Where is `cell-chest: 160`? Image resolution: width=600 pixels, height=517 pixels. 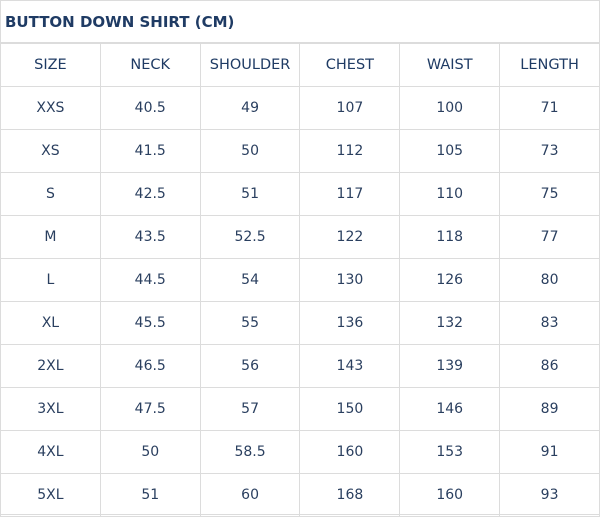
cell-chest: 160 is located at coordinates (350, 452).